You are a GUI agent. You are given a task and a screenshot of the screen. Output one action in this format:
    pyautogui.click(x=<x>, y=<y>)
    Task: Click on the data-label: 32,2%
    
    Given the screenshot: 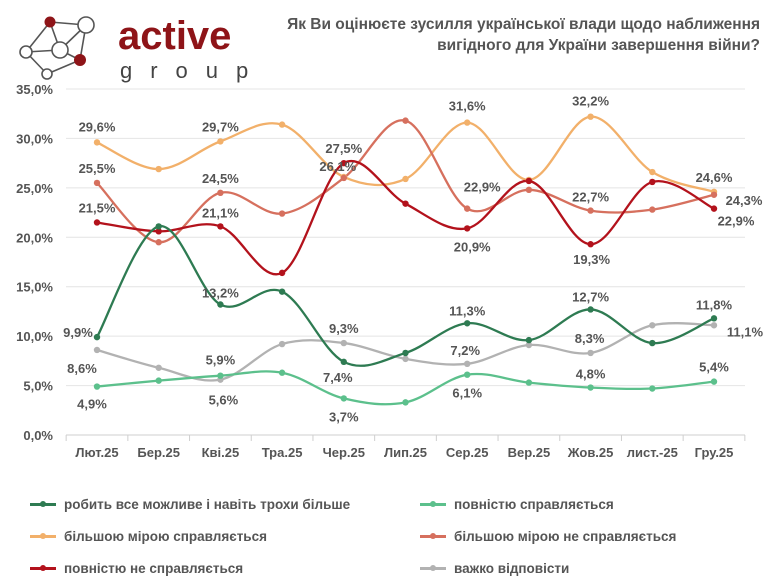 What is the action you would take?
    pyautogui.click(x=590, y=101)
    